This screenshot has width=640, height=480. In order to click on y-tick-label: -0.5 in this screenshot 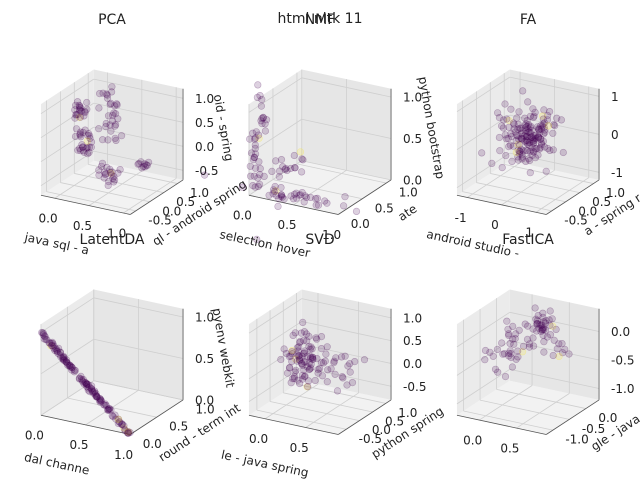, I will do `click(370, 439)`.